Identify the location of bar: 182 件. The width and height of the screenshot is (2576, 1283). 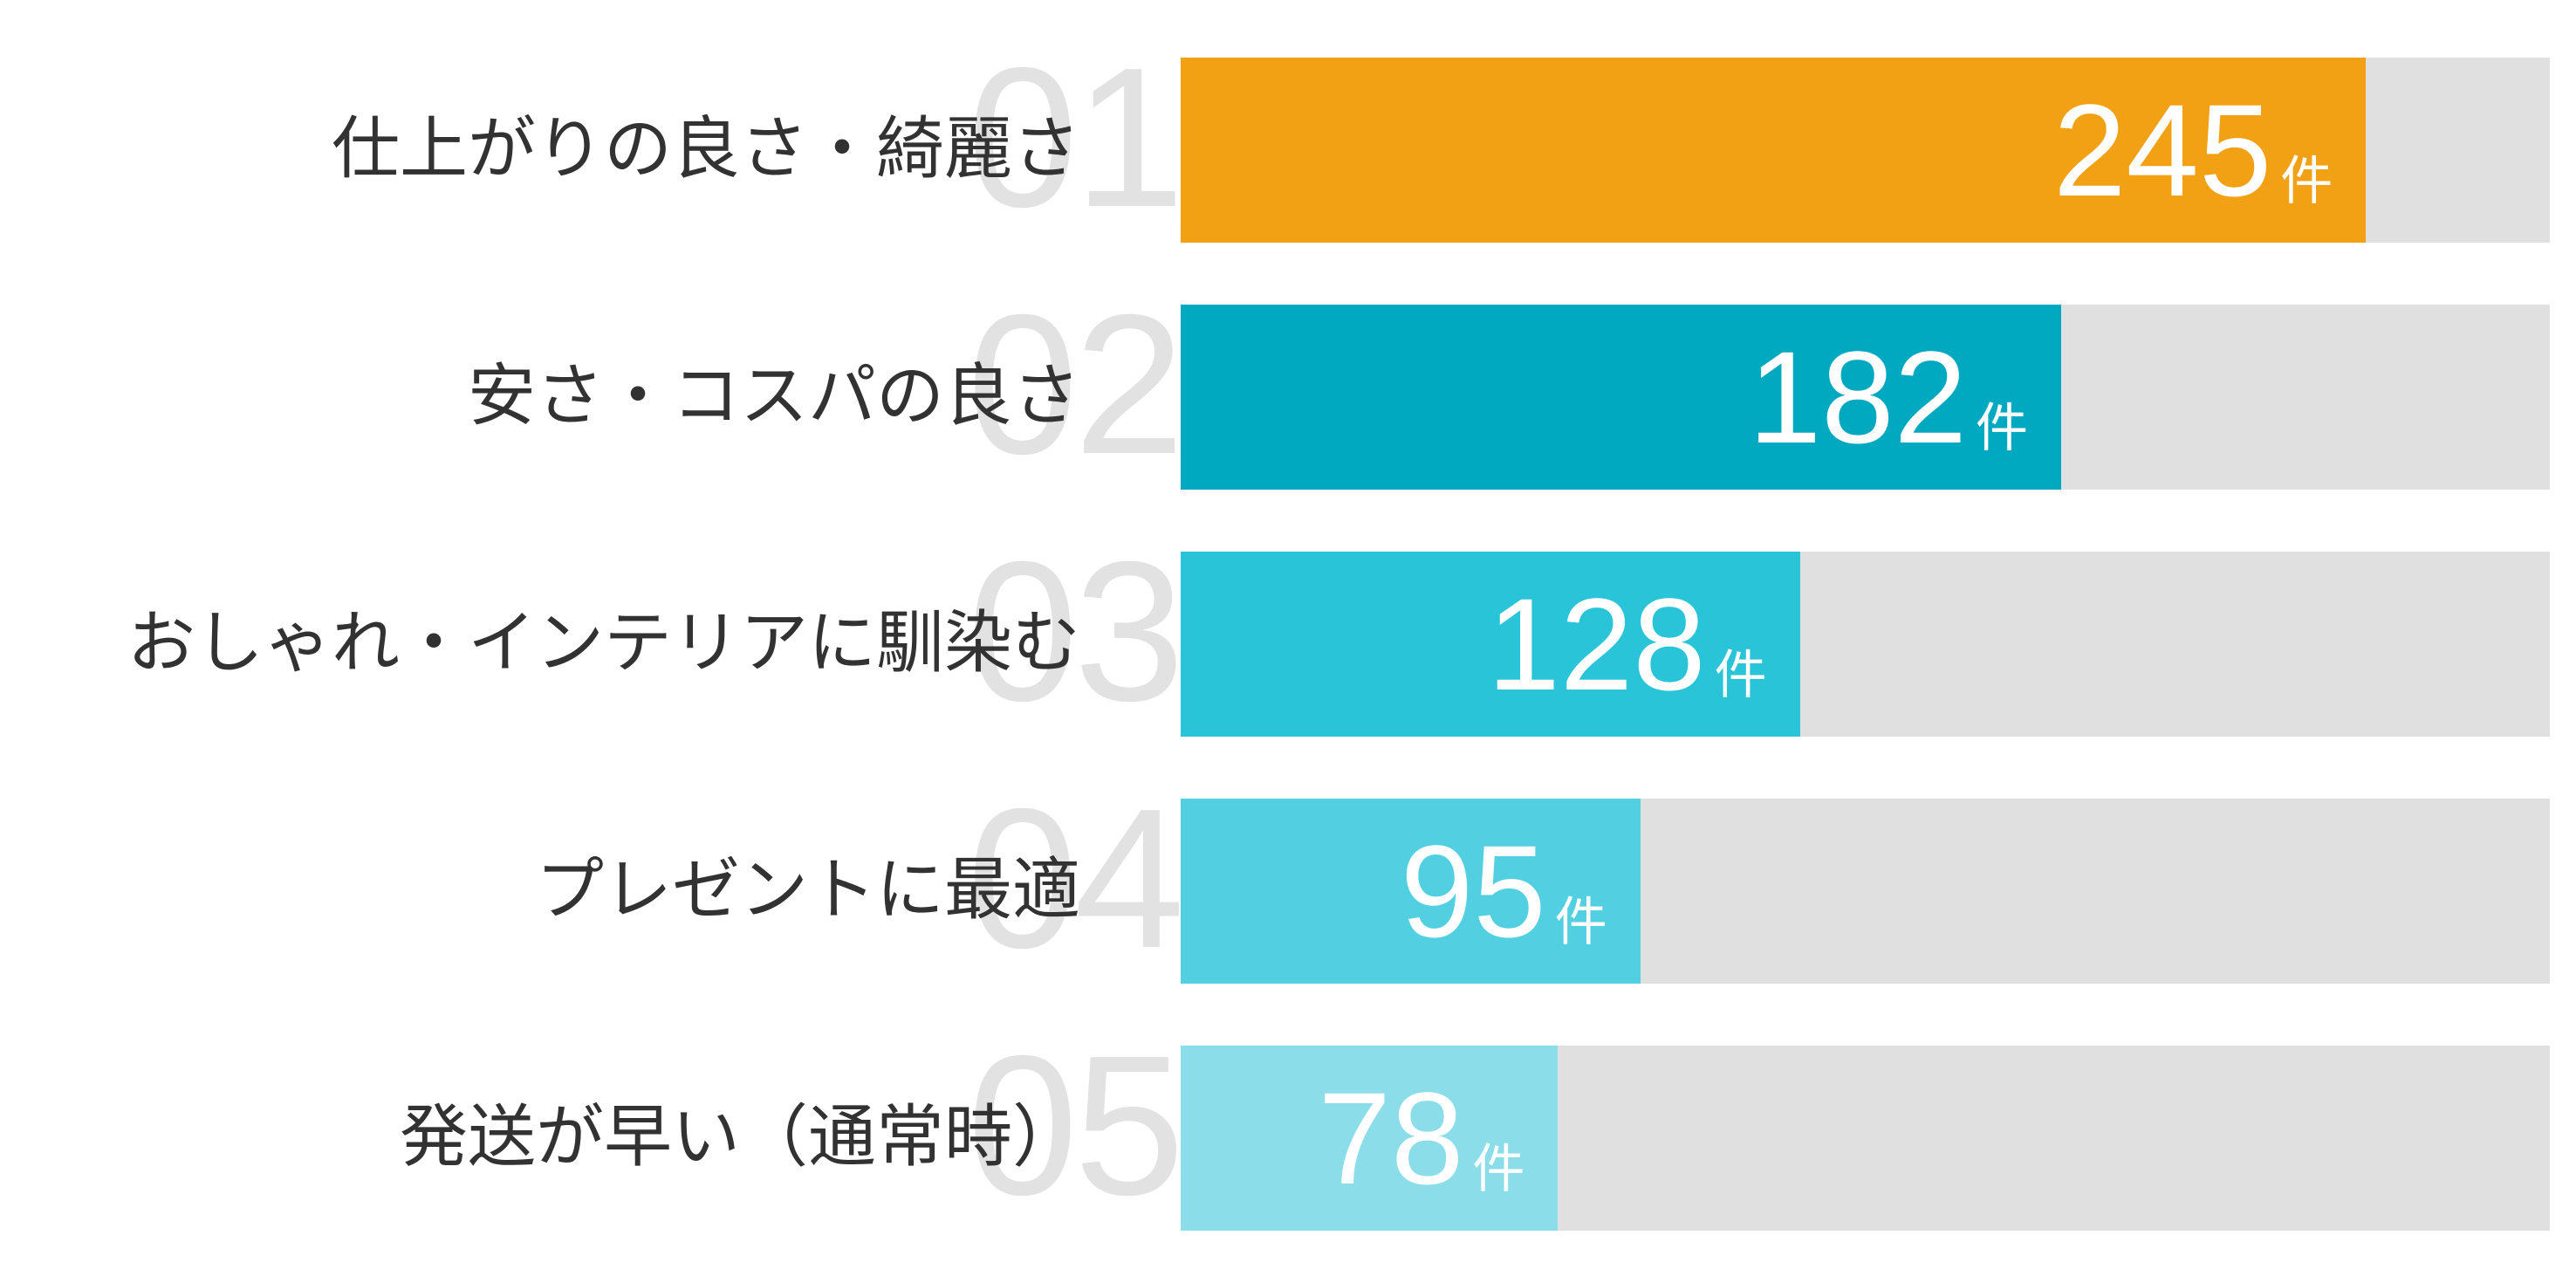
(1621, 397).